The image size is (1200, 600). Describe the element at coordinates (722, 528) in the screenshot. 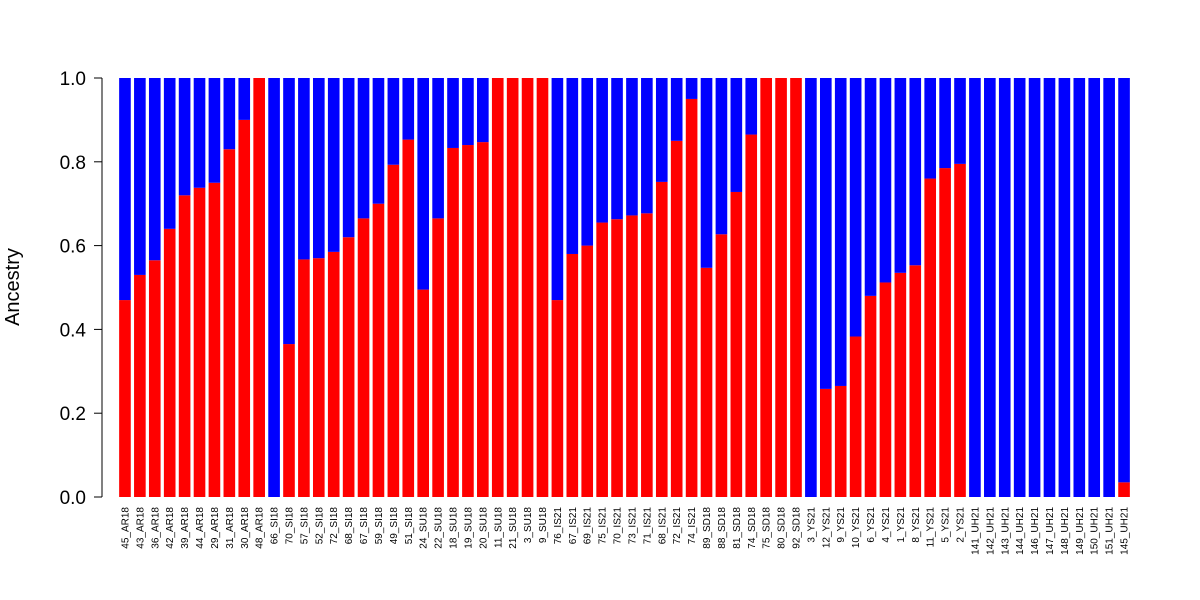

I see `x-tick-label: 88_SD18` at that location.